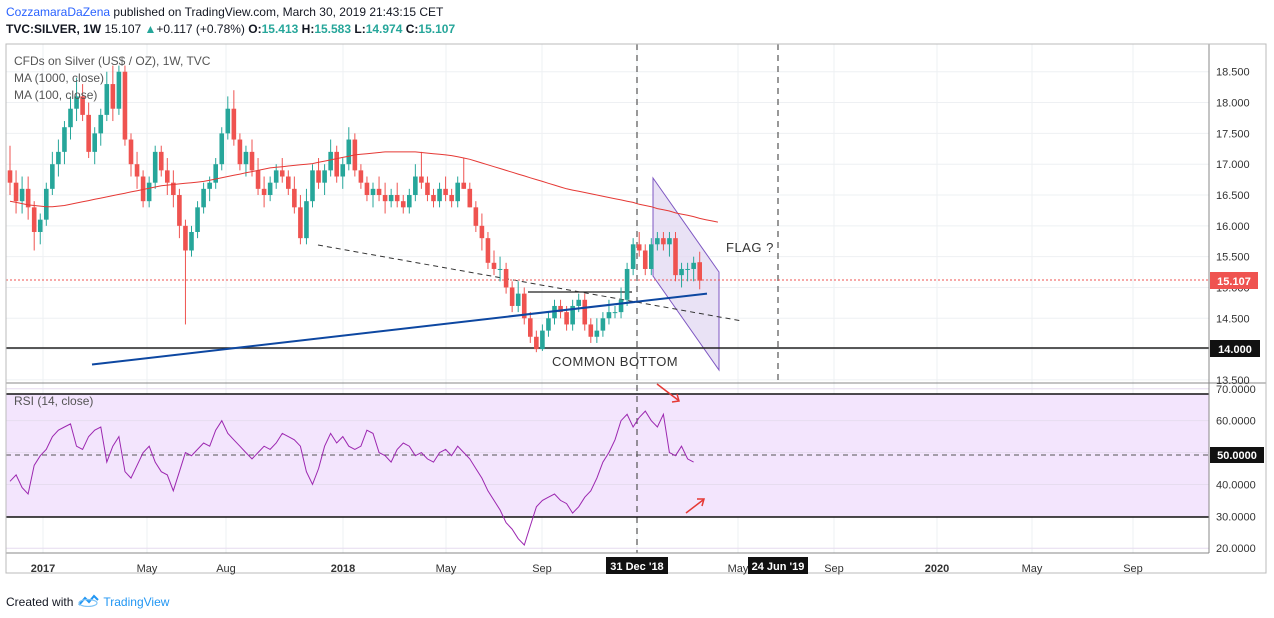 The width and height of the screenshot is (1274, 618). Describe the element at coordinates (136, 601) in the screenshot. I see `tradingview-link: TradingView` at that location.